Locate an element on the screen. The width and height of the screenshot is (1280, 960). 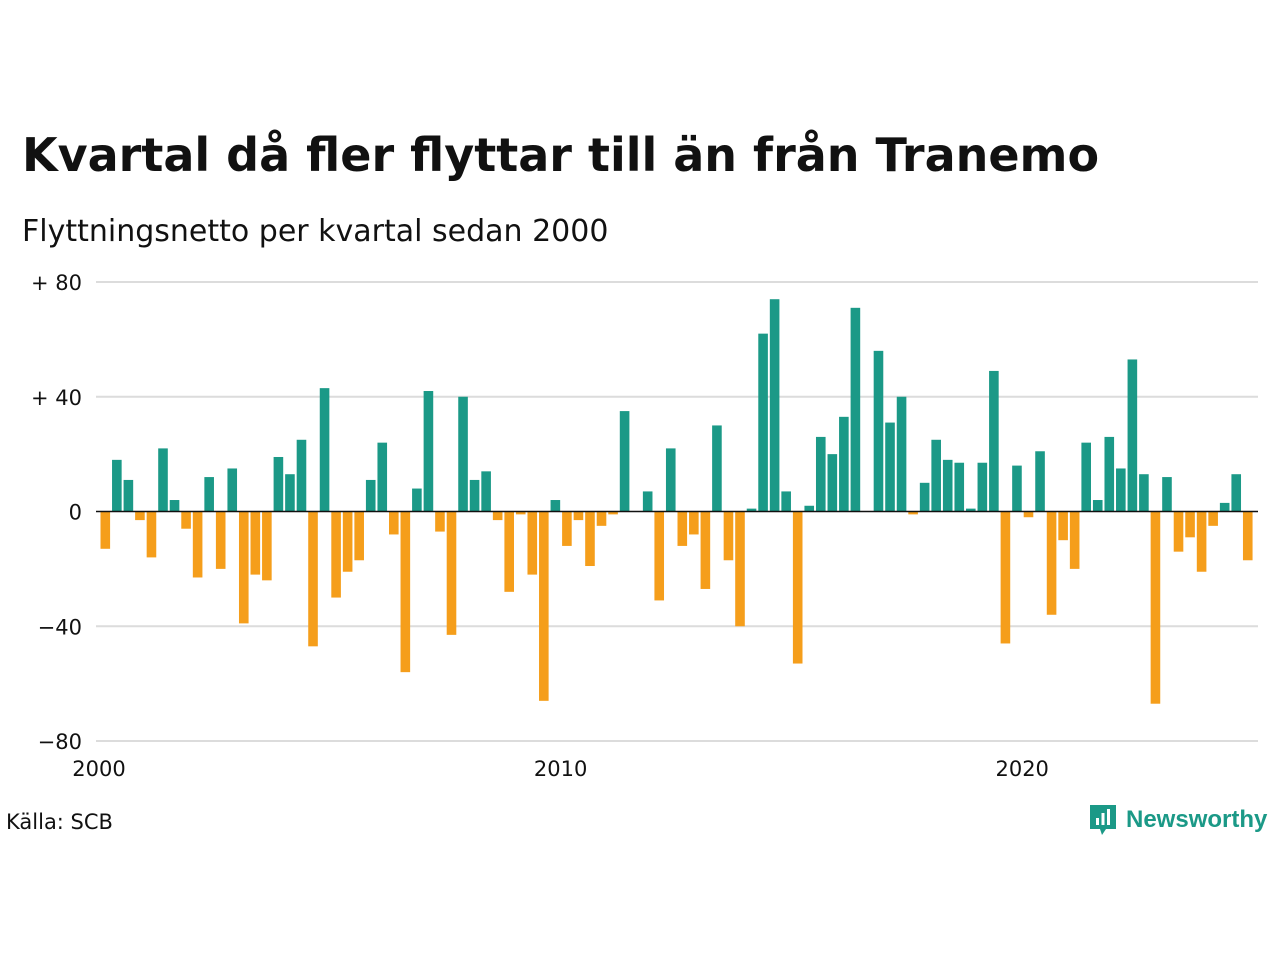
y-tick-label: 0 is located at coordinates (75, 513).